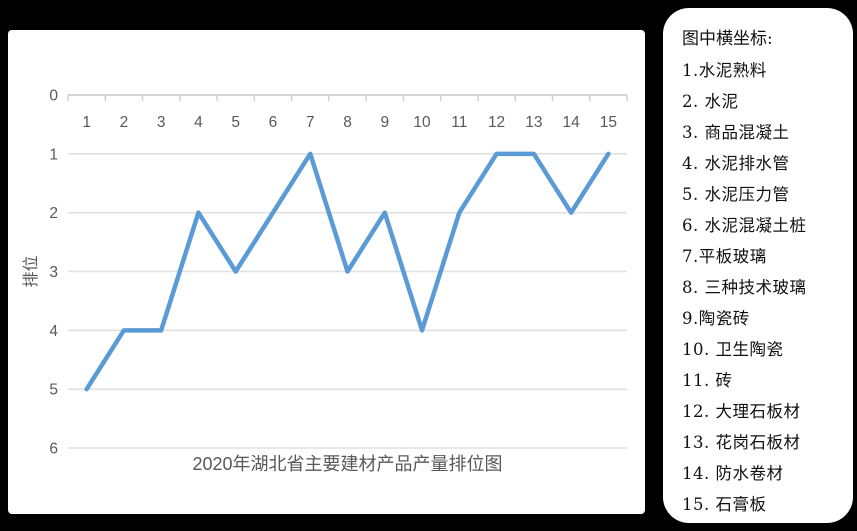  Describe the element at coordinates (741, 442) in the screenshot. I see `legend-item: 13. 花岗石板材` at that location.